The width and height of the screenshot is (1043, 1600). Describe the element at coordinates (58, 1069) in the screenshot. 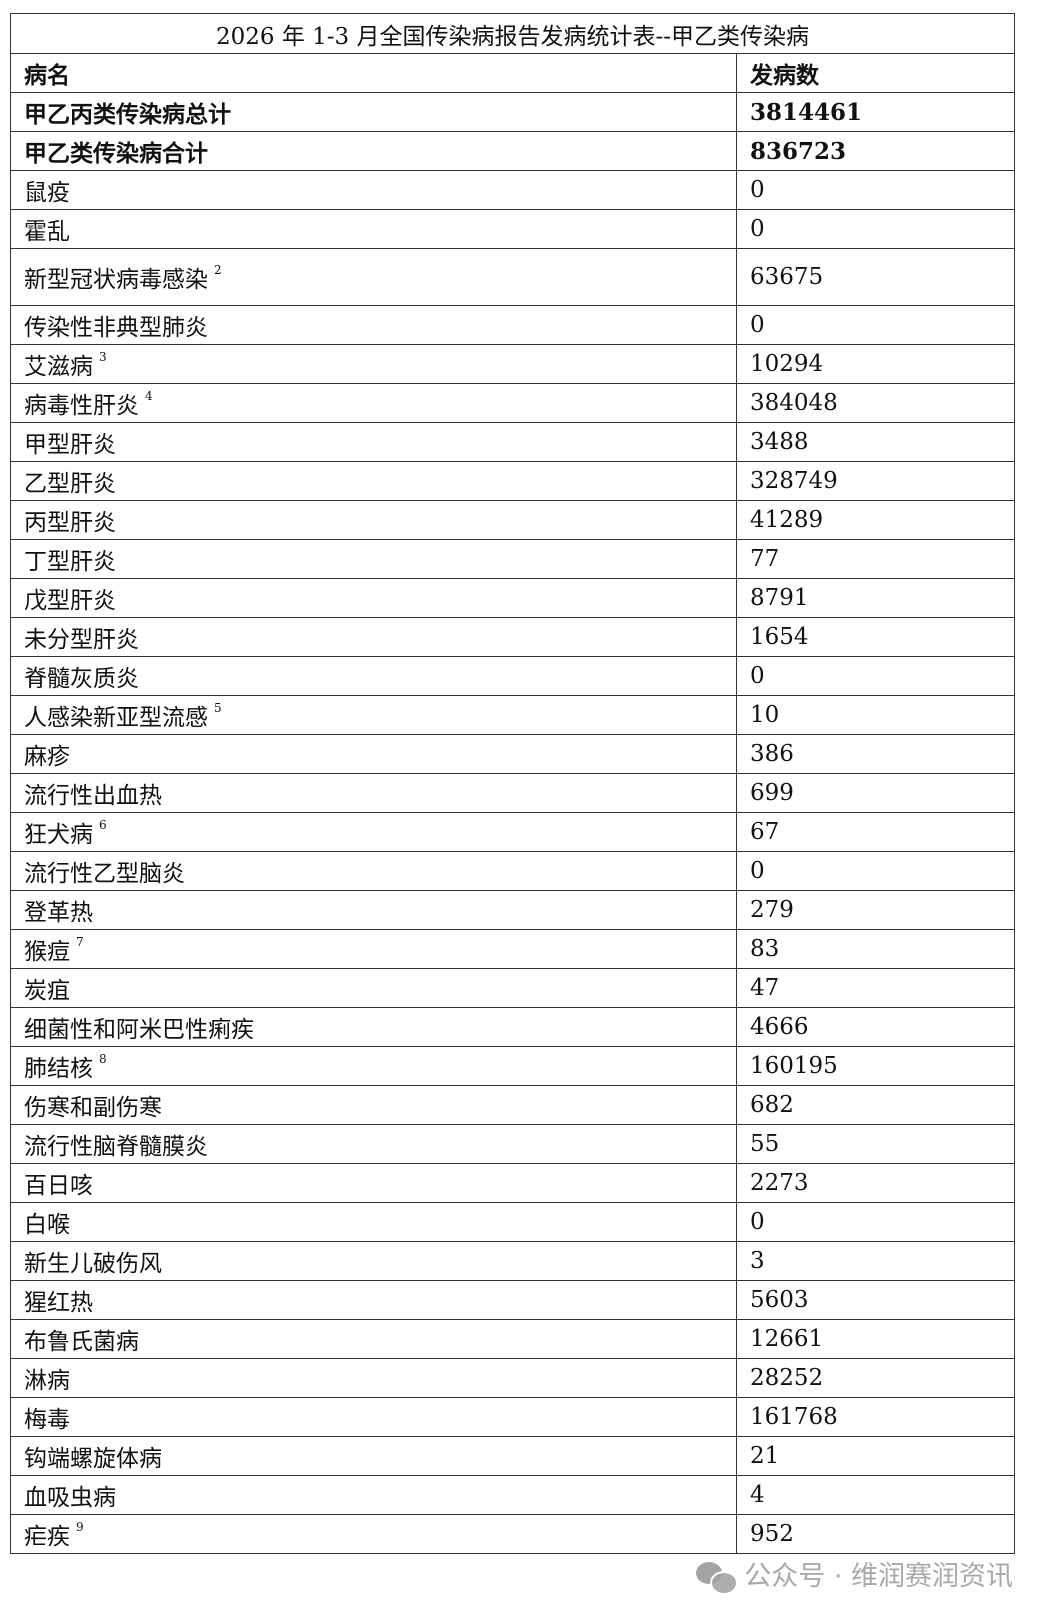

I see `disease-name: 肺结核` at that location.